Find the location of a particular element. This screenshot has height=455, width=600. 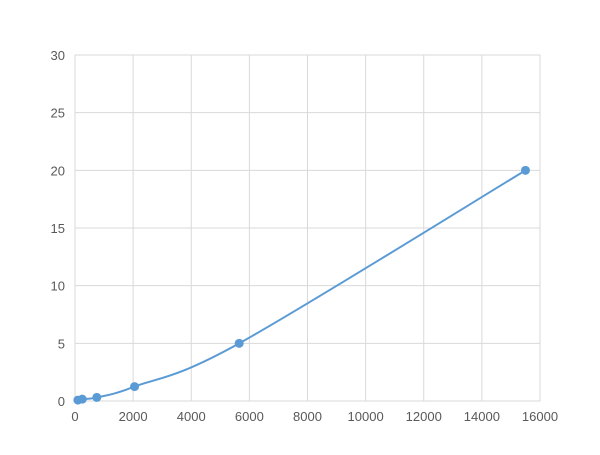

x-tick-label: 4000 is located at coordinates (191, 416).